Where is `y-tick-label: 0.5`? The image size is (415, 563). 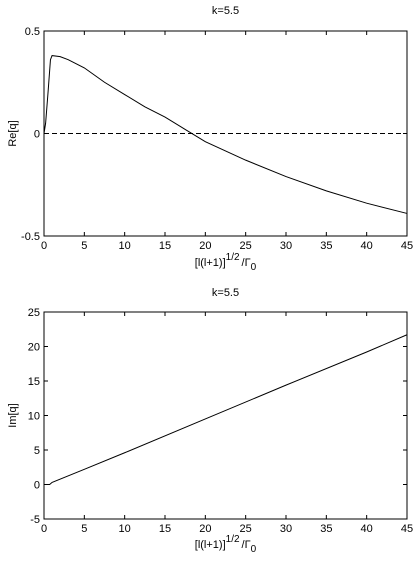
y-tick-label: 0.5 is located at coordinates (32, 32).